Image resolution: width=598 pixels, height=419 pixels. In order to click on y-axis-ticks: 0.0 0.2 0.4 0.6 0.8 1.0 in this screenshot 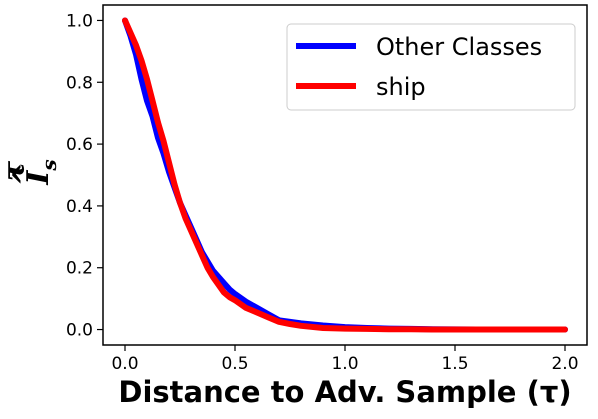, I will do `click(84, 176)`.